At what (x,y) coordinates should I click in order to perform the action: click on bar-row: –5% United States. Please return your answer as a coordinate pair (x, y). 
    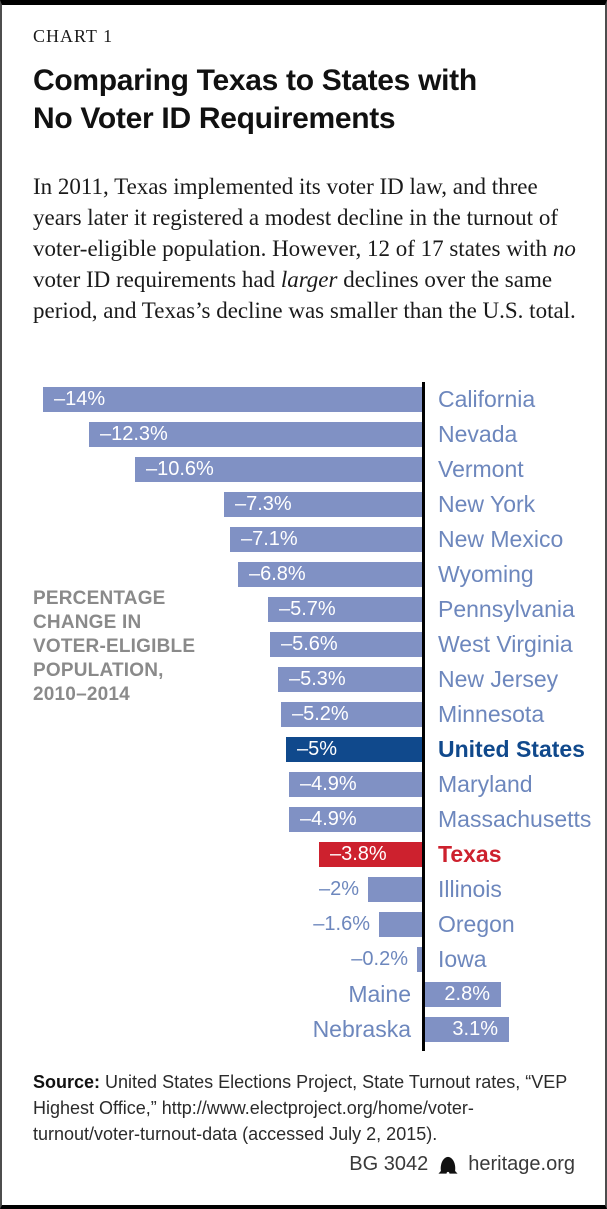
    Looking at the image, I should click on (303, 754).